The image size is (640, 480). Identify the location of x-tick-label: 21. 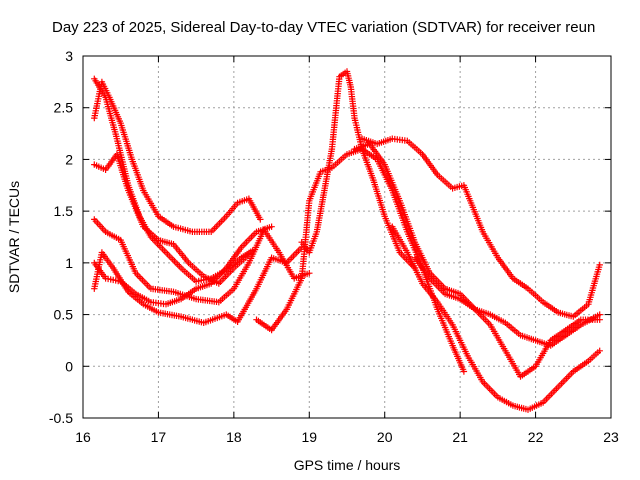
(460, 437).